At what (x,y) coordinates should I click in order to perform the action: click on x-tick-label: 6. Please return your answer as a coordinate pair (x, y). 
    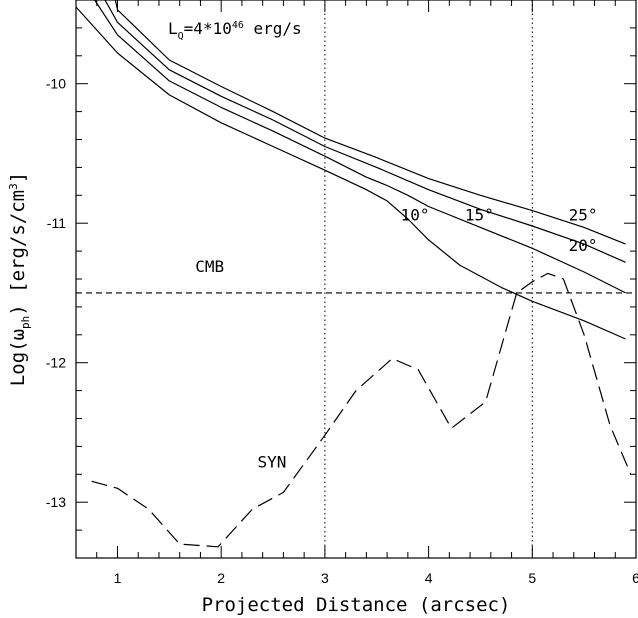
    Looking at the image, I should click on (635, 578).